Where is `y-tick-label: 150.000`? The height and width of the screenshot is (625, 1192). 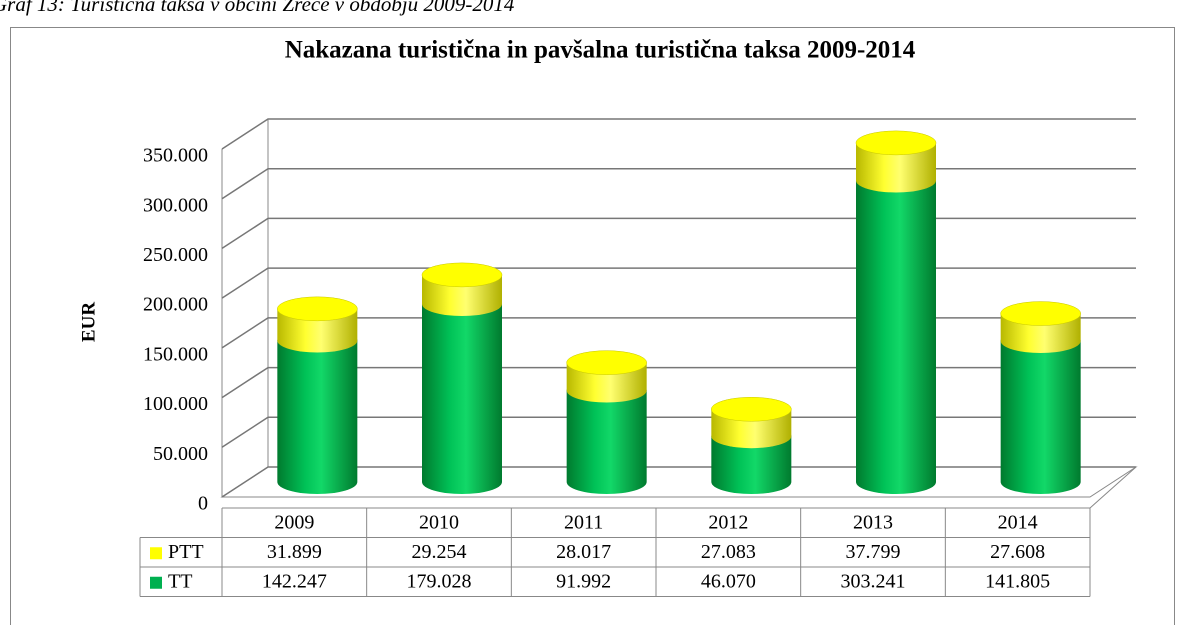 y-tick-label: 150.000 is located at coordinates (175, 354).